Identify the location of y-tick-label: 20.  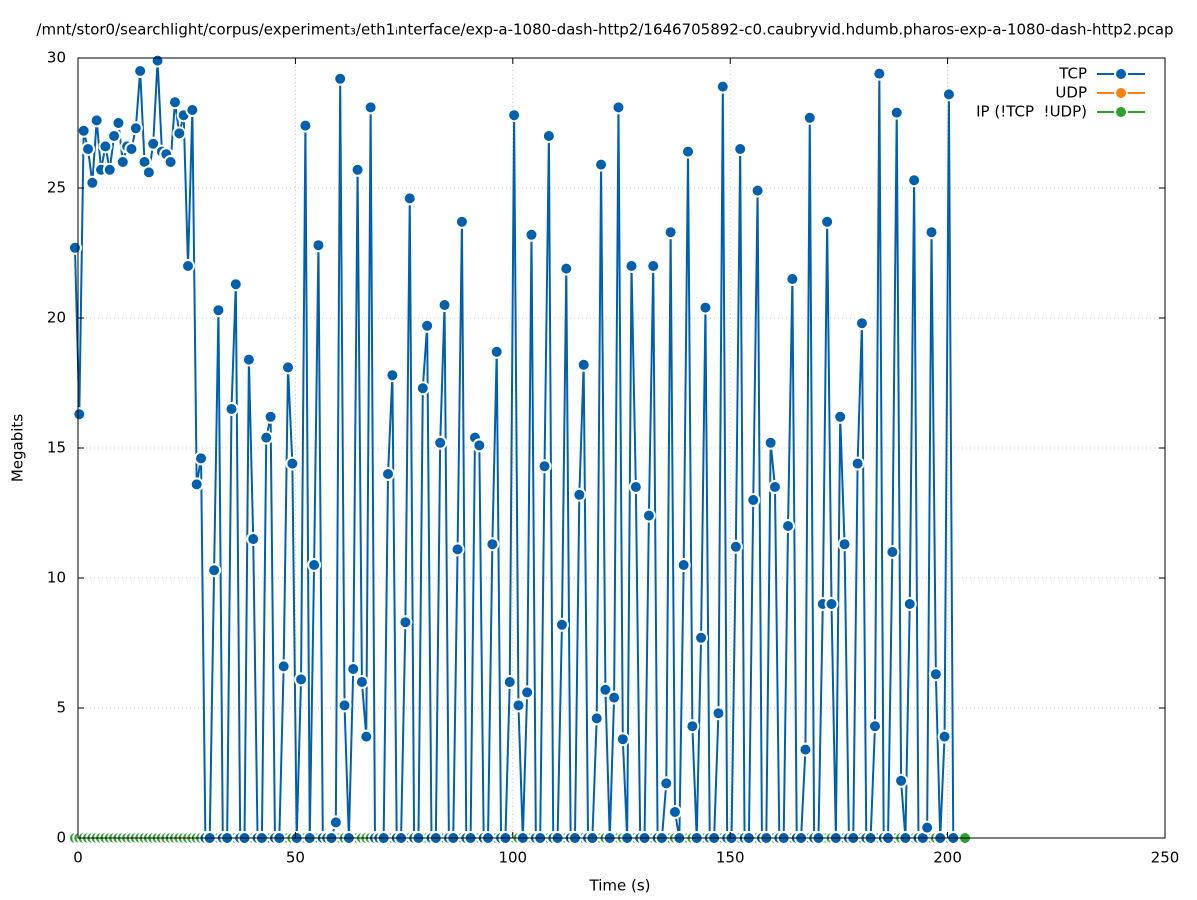
(56, 318).